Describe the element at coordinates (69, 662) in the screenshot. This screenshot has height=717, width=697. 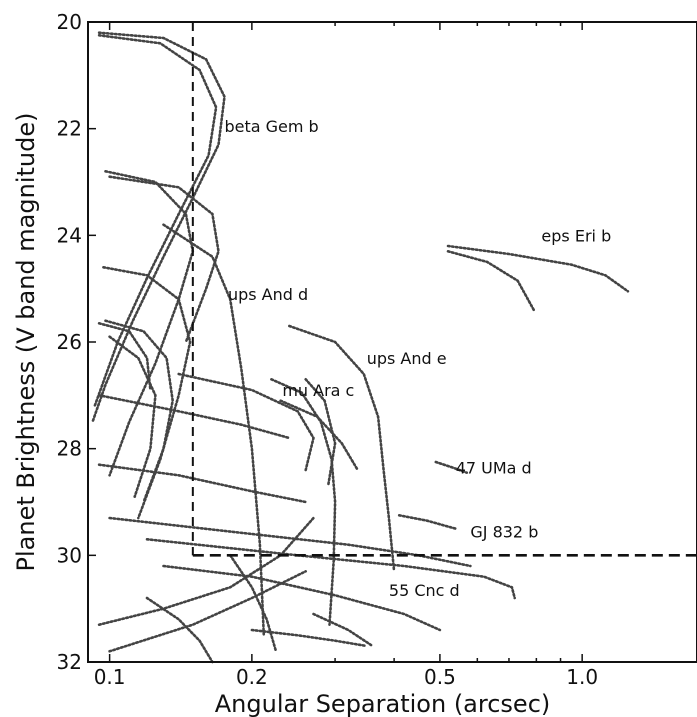
I see `y-tick-label: 32` at that location.